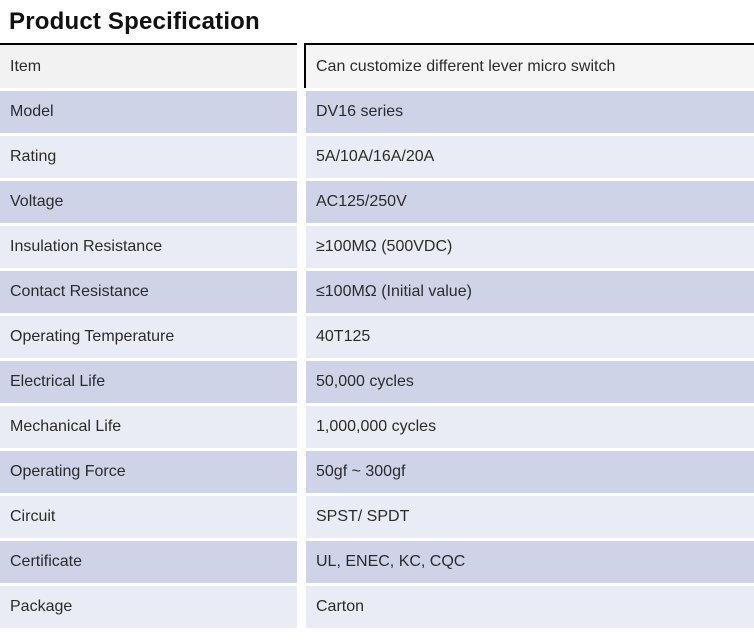 This screenshot has width=754, height=644. What do you see at coordinates (41, 606) in the screenshot?
I see `spec-label: Package` at bounding box center [41, 606].